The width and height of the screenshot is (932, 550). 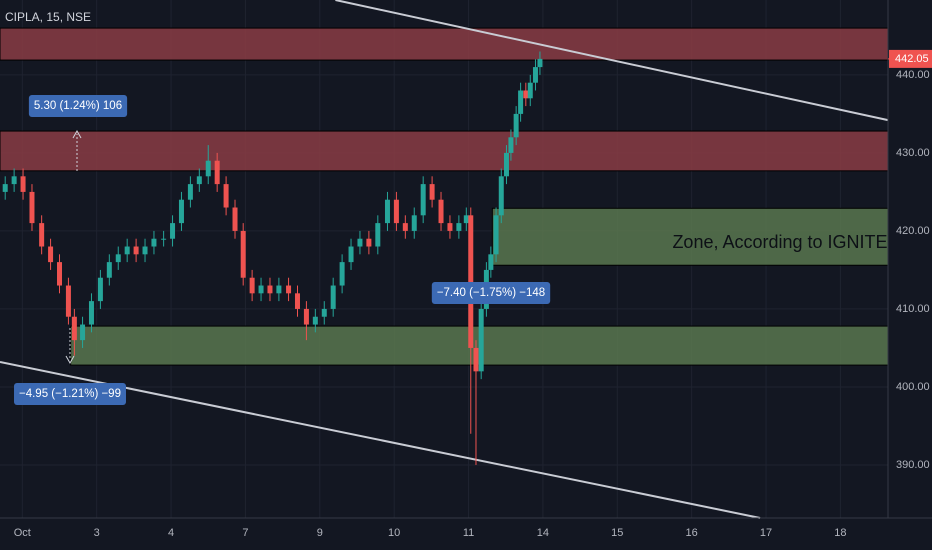 I want to click on y-tick-label: 400.00, so click(x=913, y=387).